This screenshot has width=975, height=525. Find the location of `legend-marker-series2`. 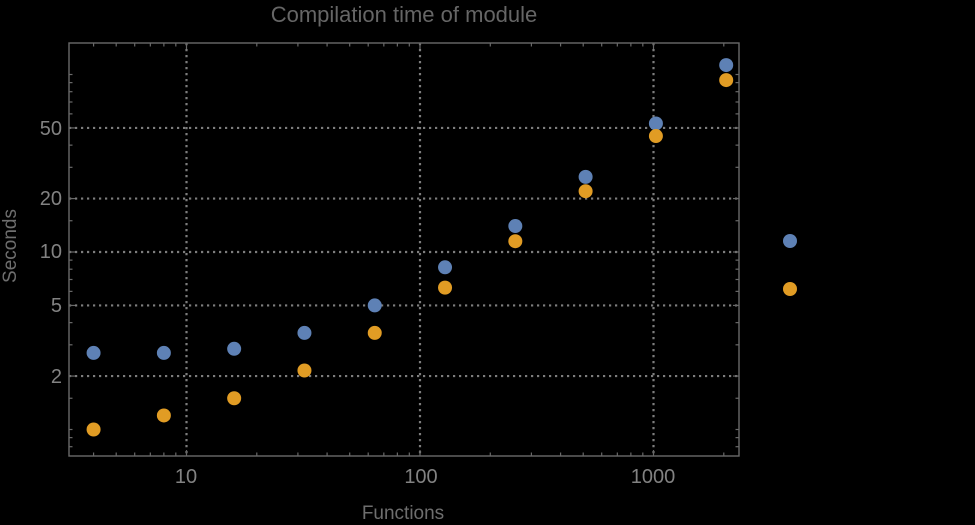

legend-marker-series2 is located at coordinates (790, 289).